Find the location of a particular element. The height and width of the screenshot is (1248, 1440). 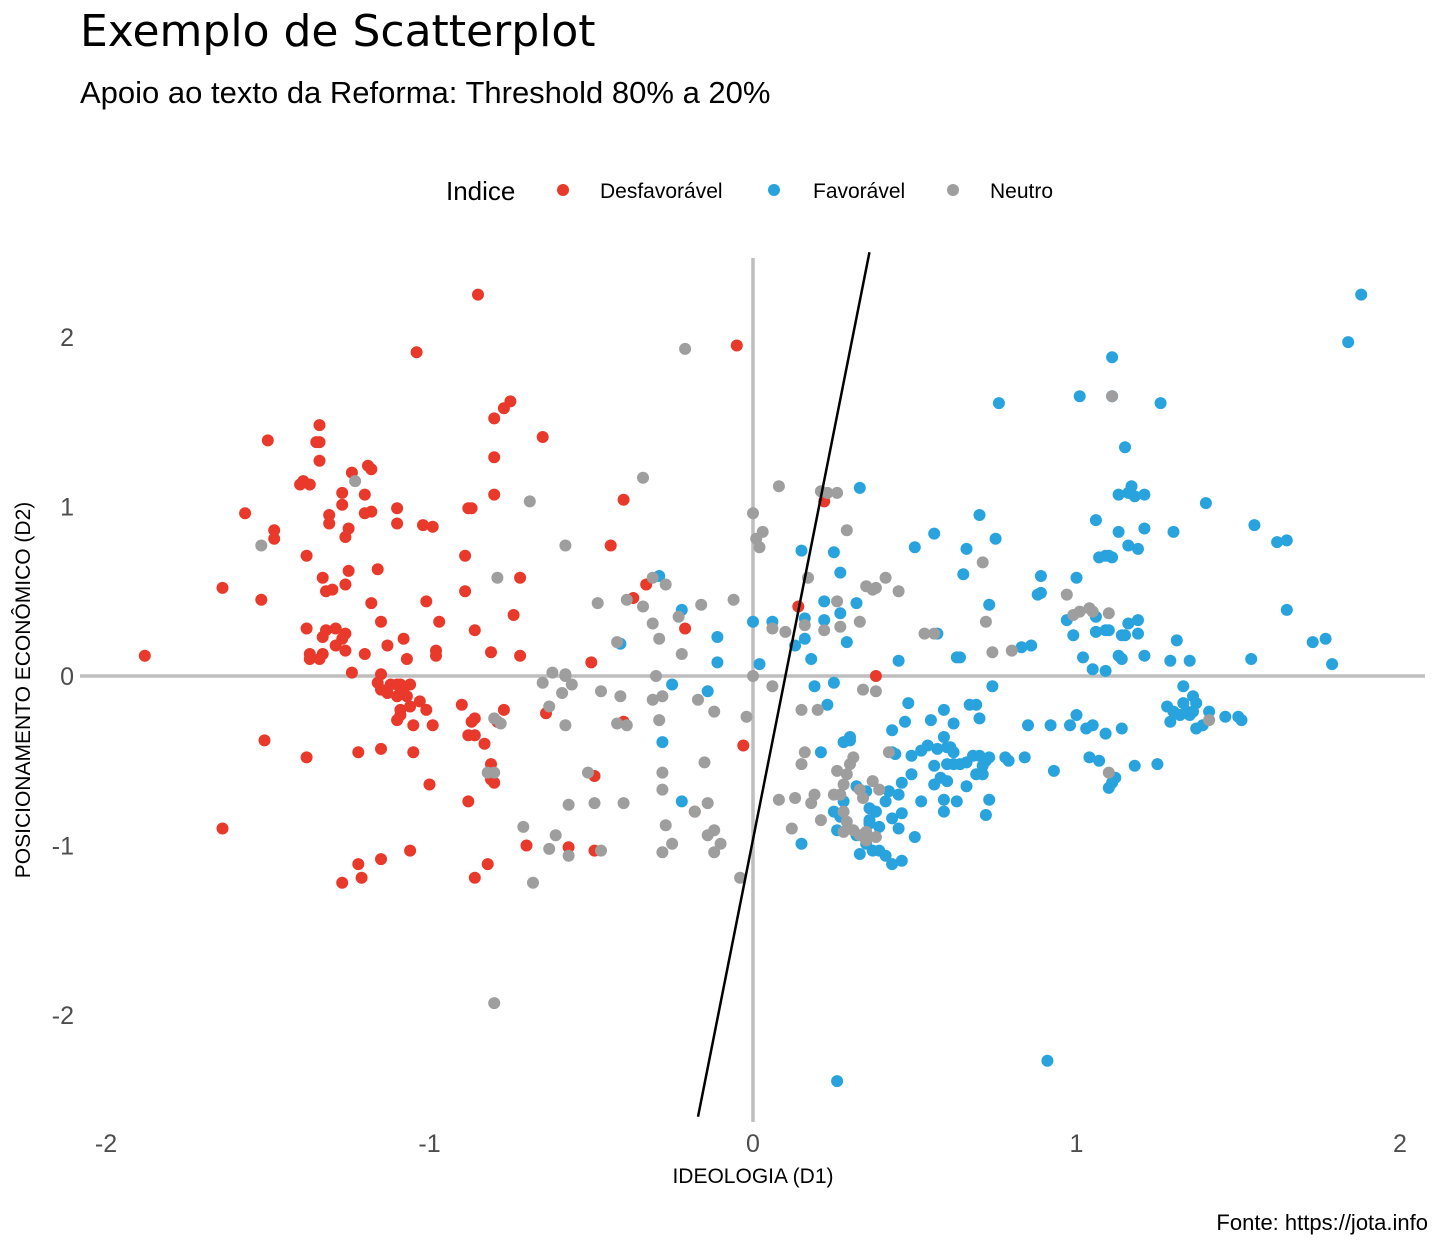

y-axis-label: POSICIONAMENTO ECONÔMICO (D2) is located at coordinates (23, 690).